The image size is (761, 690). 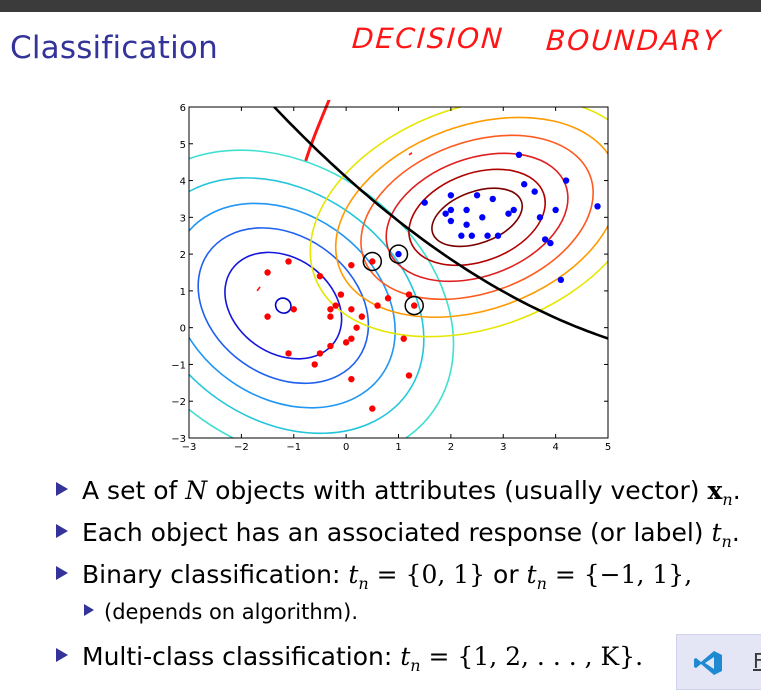 What do you see at coordinates (380, 6) in the screenshot?
I see `top-bar` at bounding box center [380, 6].